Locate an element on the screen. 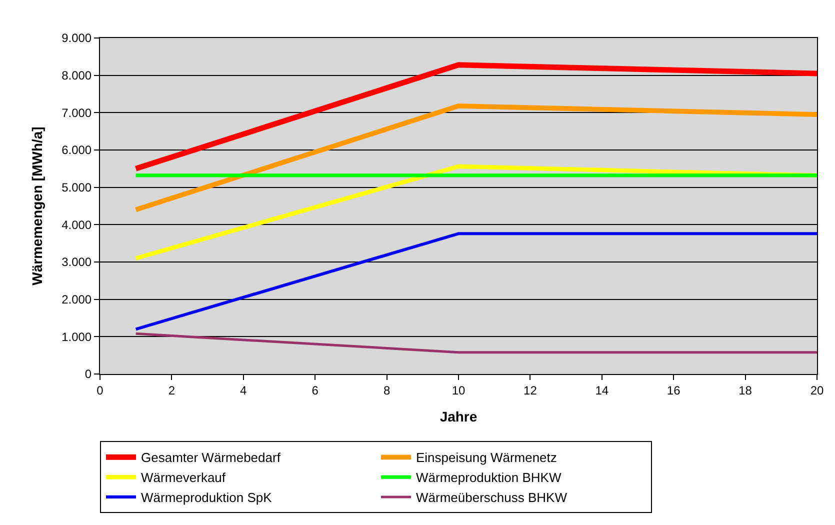 The width and height of the screenshot is (835, 525). y-tick-label: 0 is located at coordinates (88, 374).